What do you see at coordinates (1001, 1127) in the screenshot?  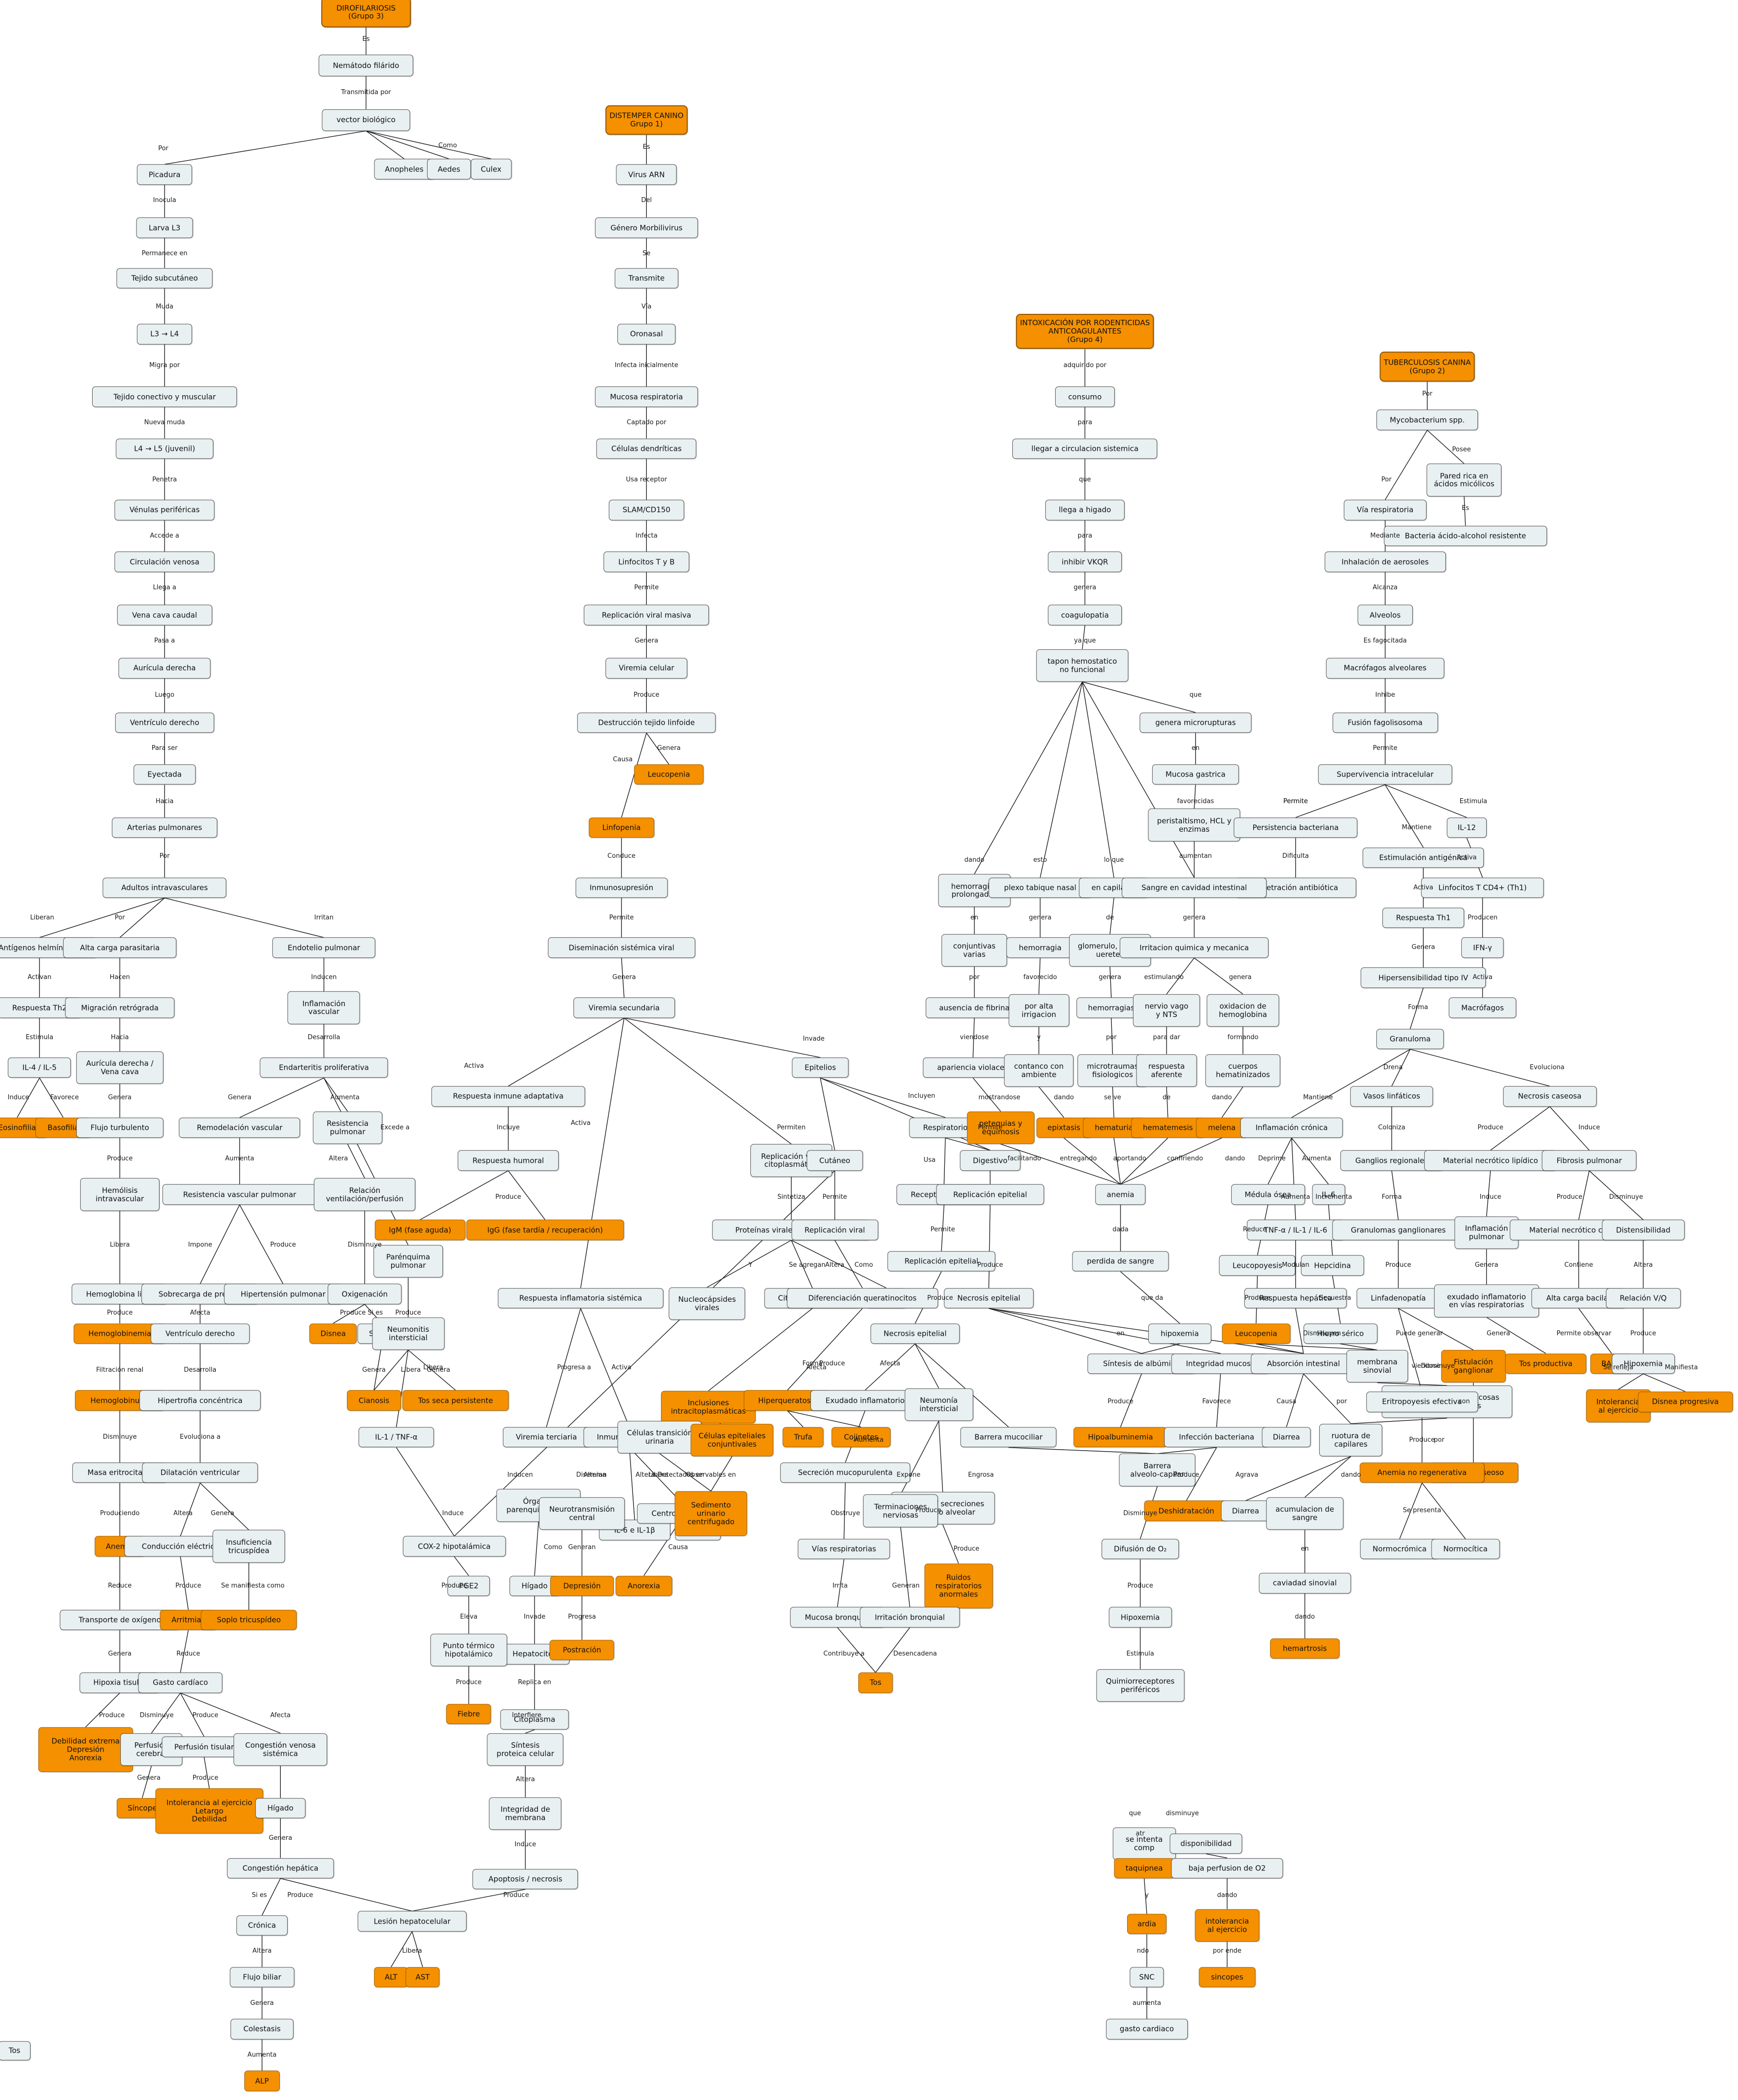 I see `highlight-node: petequias y equimosis` at bounding box center [1001, 1127].